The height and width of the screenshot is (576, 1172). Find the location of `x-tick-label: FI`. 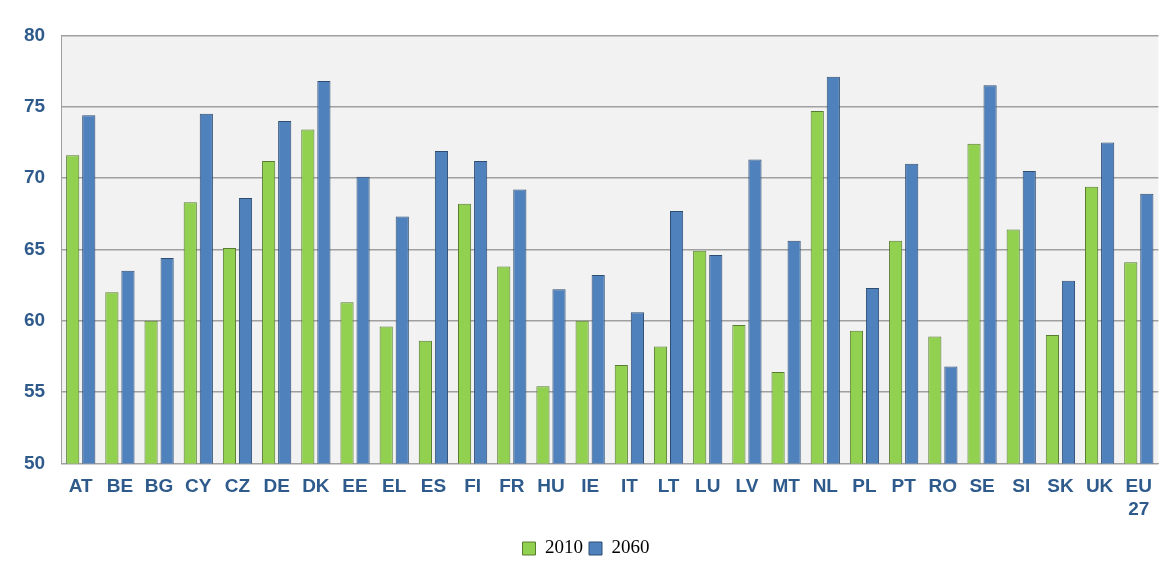

x-tick-label: FI is located at coordinates (473, 486).